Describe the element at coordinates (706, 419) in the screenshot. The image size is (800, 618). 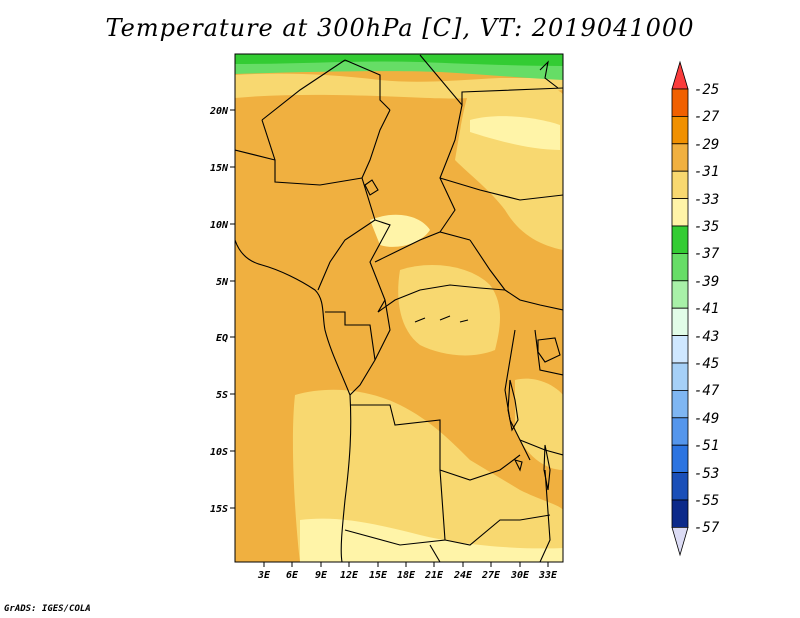
I see `colorbar-label: -49` at that location.